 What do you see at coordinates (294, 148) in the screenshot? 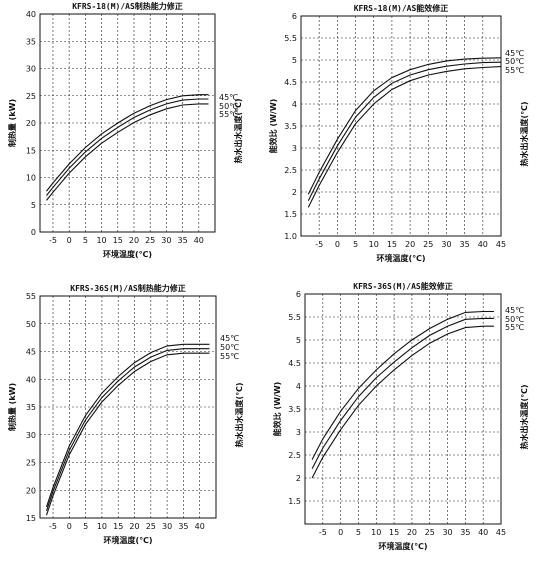
I see `y-tick-label: 3` at bounding box center [294, 148].